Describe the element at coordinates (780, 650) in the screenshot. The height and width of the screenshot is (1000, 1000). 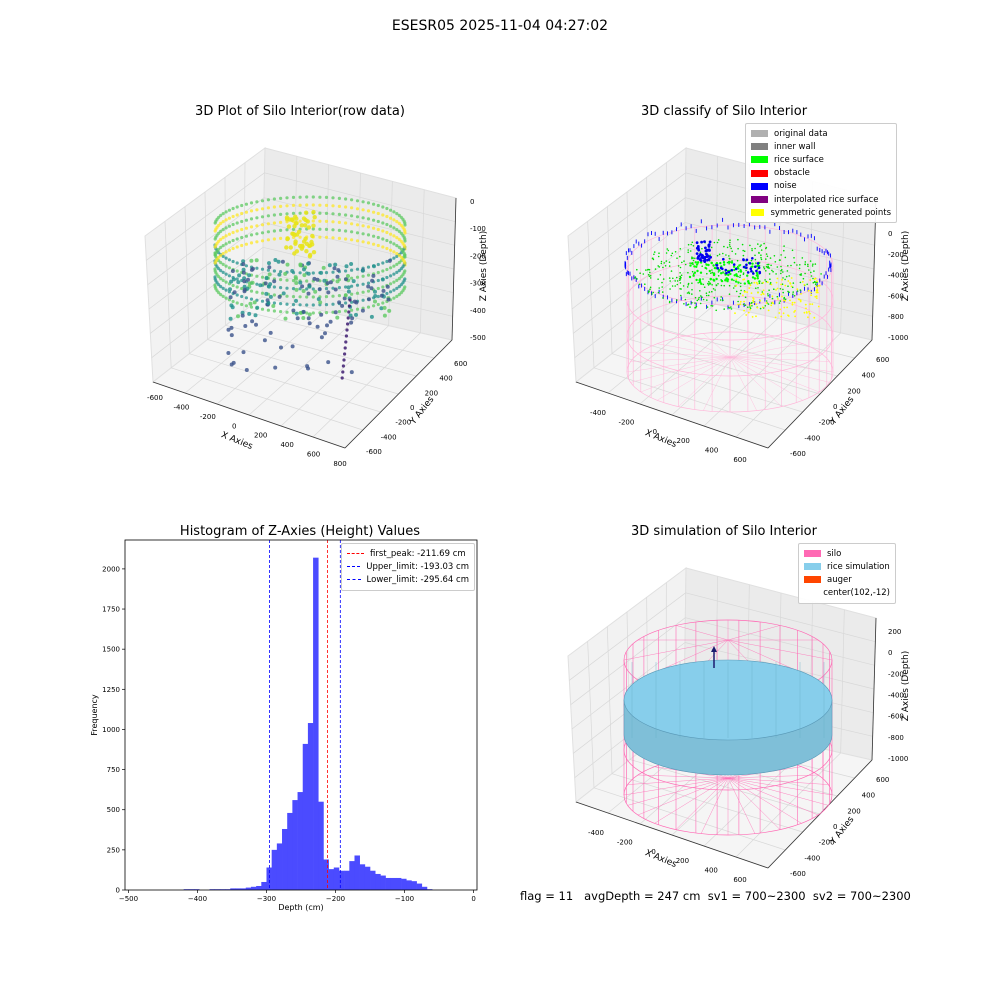
I see `silo-roof-wire` at that location.